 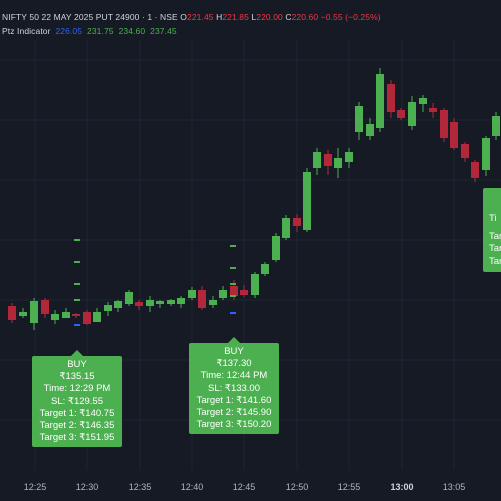 I want to click on symbol-title: NIFTY 50 22 MAY 2025 PUT 24900 · 1 · NSE, so click(x=90, y=17).